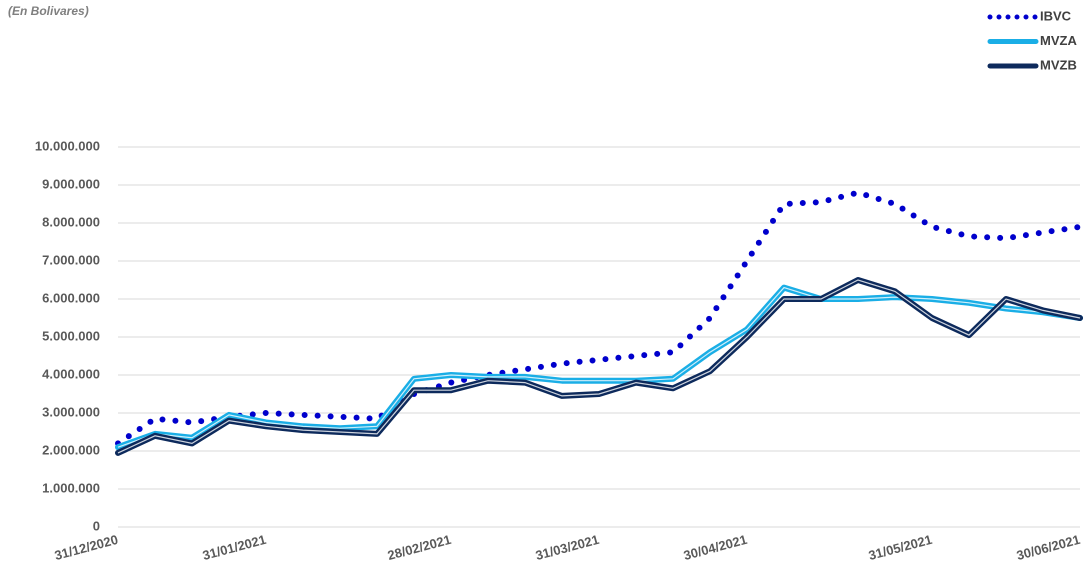 Image resolution: width=1089 pixels, height=585 pixels. I want to click on y-tick-label: 7.000.000, so click(71, 259).